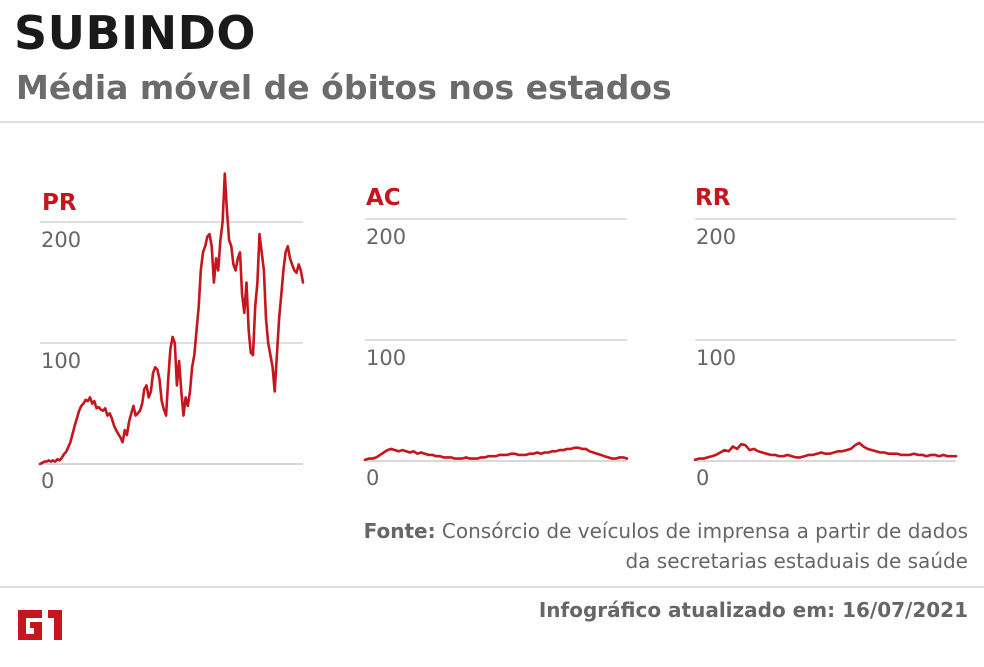 The height and width of the screenshot is (667, 984). Describe the element at coordinates (135, 33) in the screenshot. I see `chart-title: SUBINDO` at that location.